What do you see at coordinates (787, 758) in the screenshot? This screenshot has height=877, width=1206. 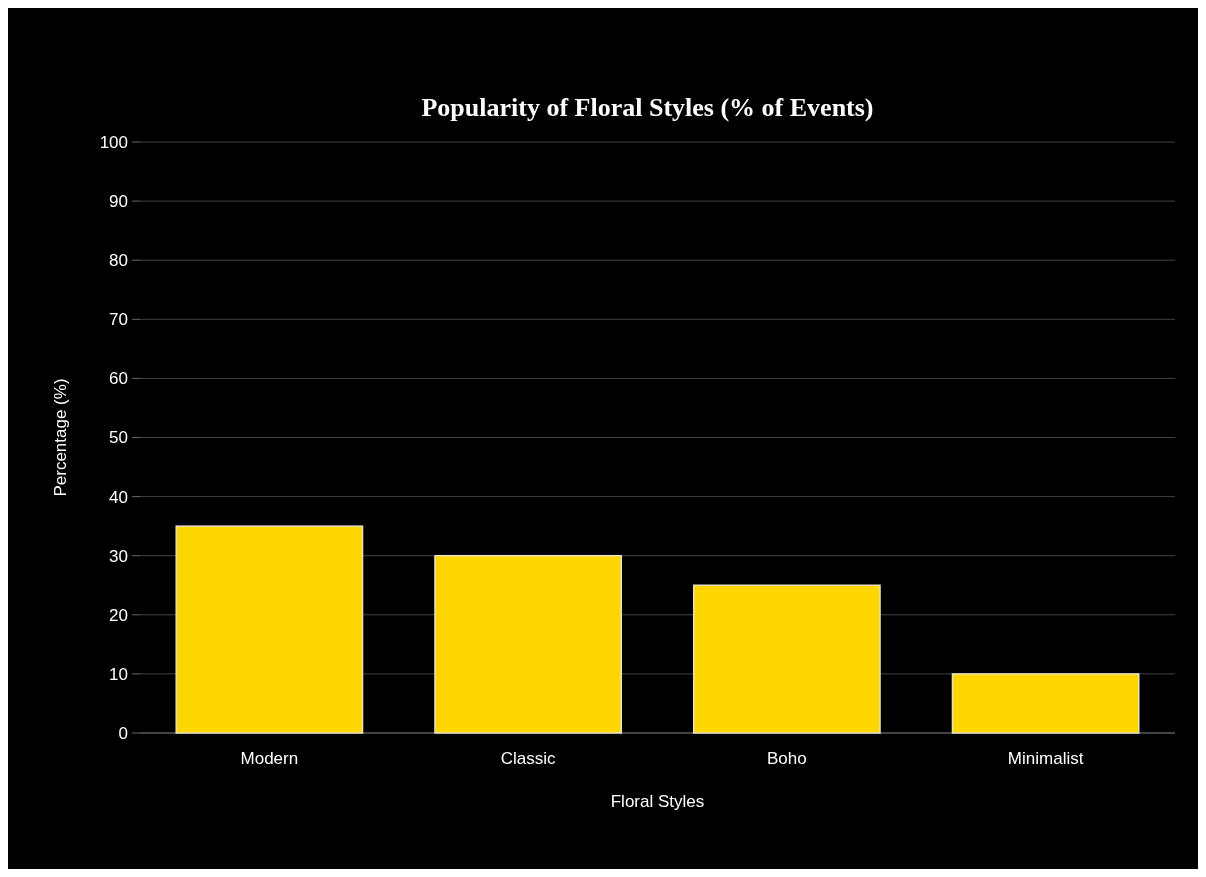 I see `x-tick-label: Boho` at bounding box center [787, 758].